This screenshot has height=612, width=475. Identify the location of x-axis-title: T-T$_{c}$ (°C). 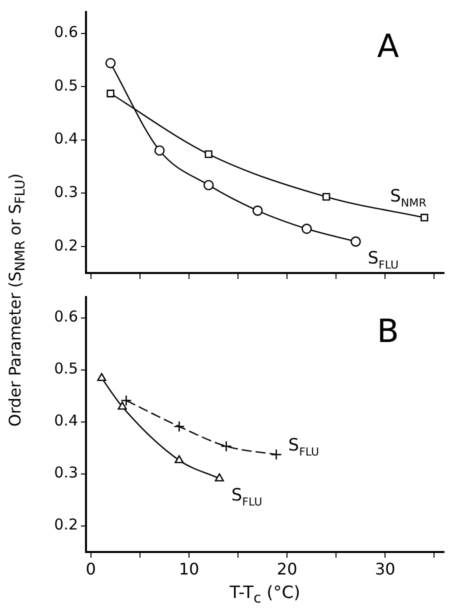
(265, 594).